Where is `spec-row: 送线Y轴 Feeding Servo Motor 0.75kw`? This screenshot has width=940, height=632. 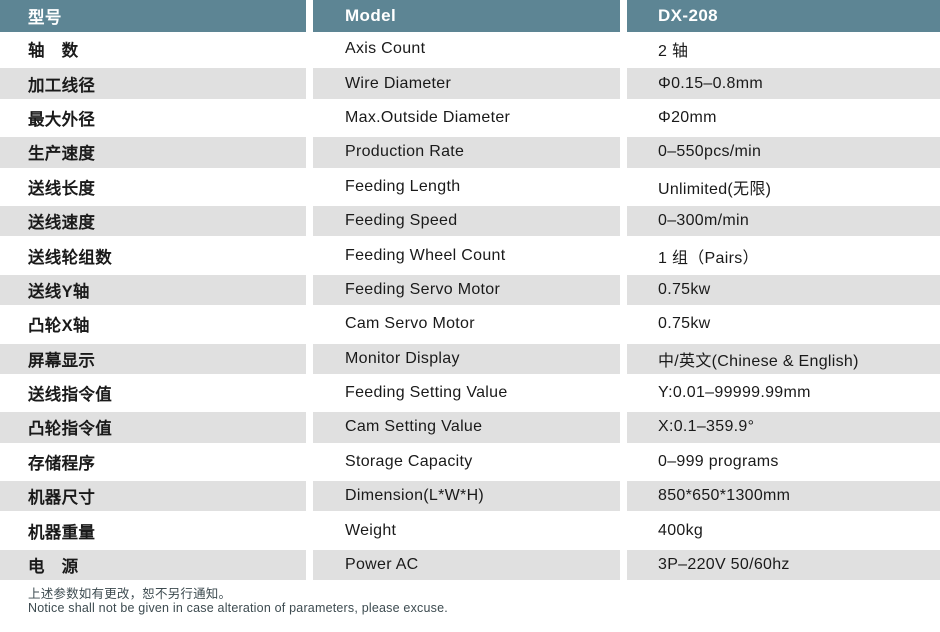 spec-row: 送线Y轴 Feeding Servo Motor 0.75kw is located at coordinates (470, 290).